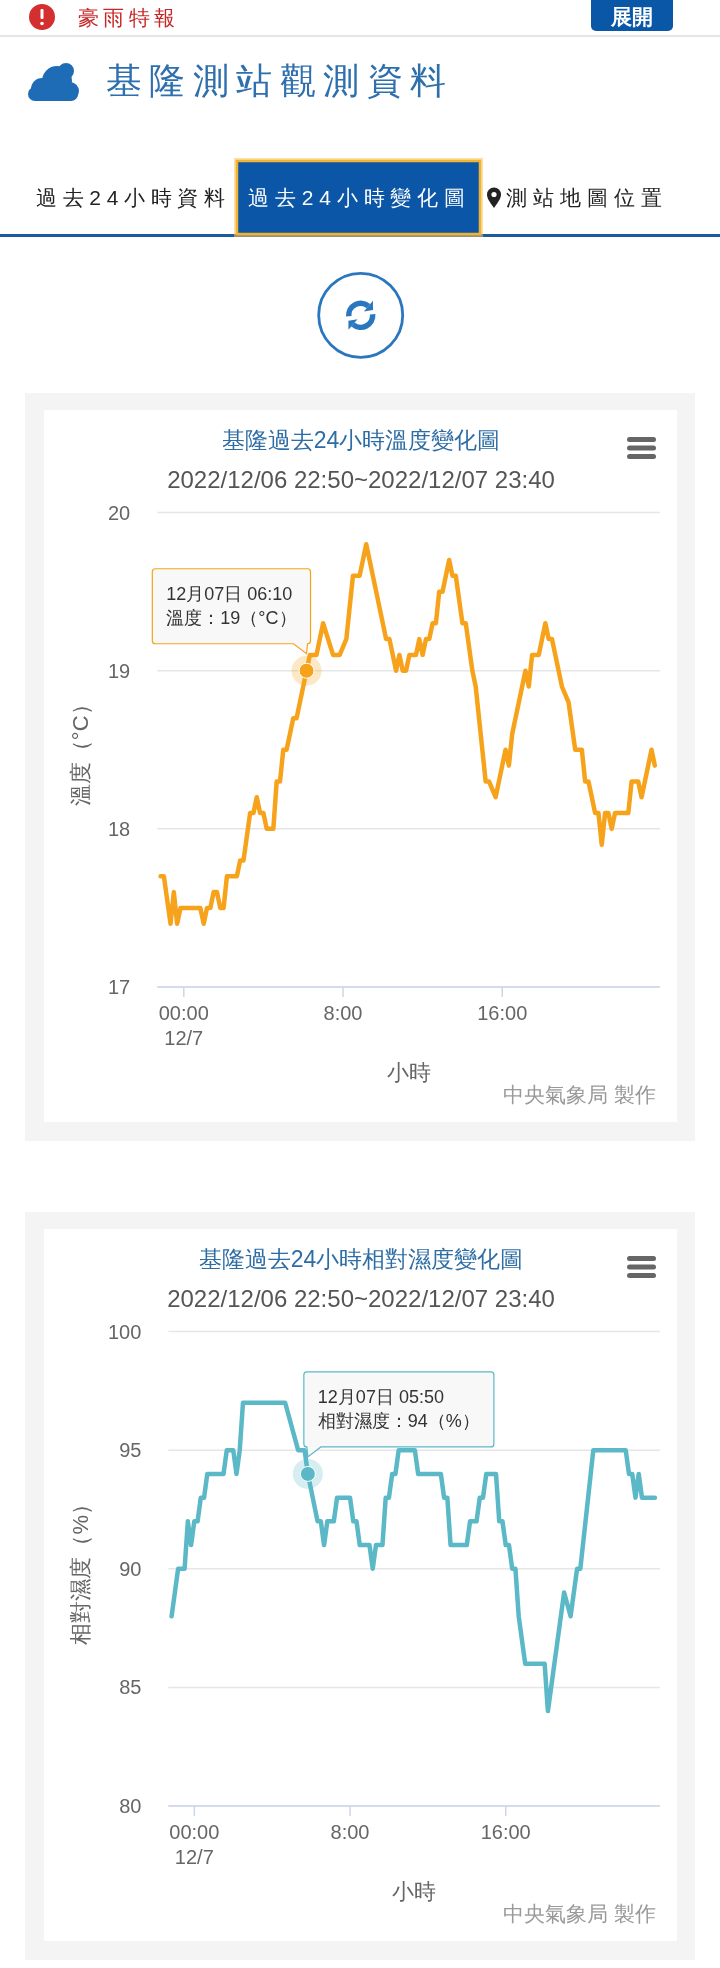  I want to click on y-tick-label: 85, so click(130, 1687).